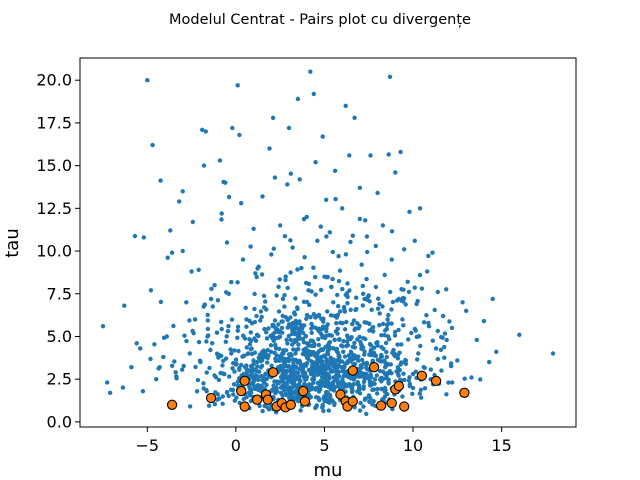  What do you see at coordinates (59, 379) in the screenshot?
I see `y-tick-label: 2.5` at bounding box center [59, 379].